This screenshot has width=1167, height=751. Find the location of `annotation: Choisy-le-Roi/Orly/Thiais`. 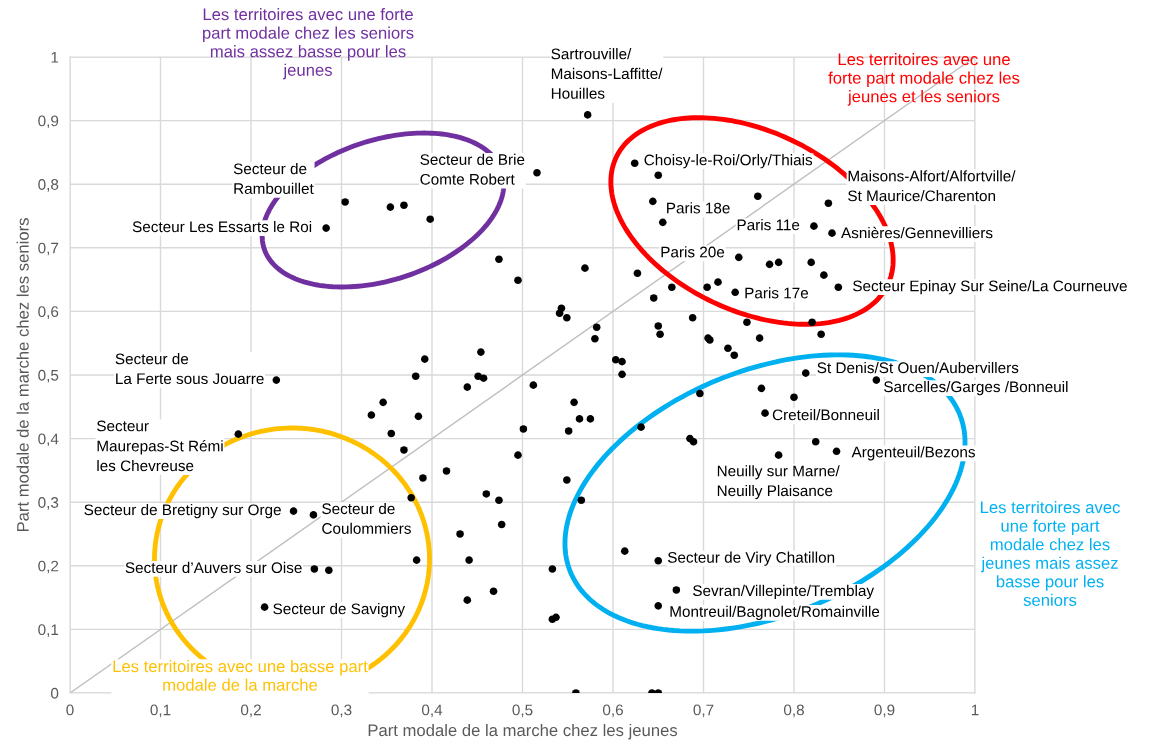

annotation: Choisy-le-Roi/Orly/Thiais is located at coordinates (728, 161).